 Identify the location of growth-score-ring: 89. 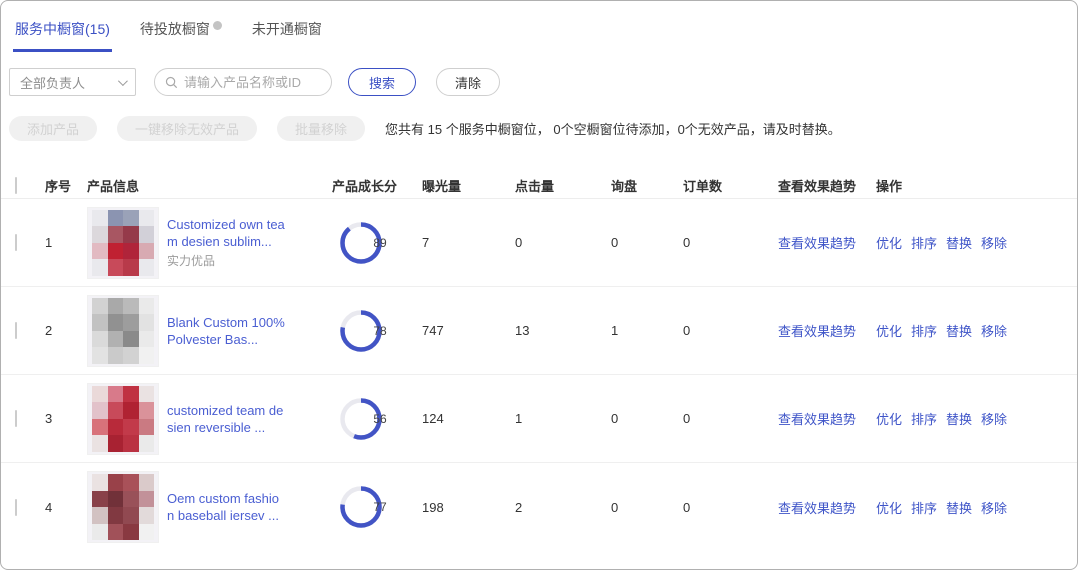
(380, 243).